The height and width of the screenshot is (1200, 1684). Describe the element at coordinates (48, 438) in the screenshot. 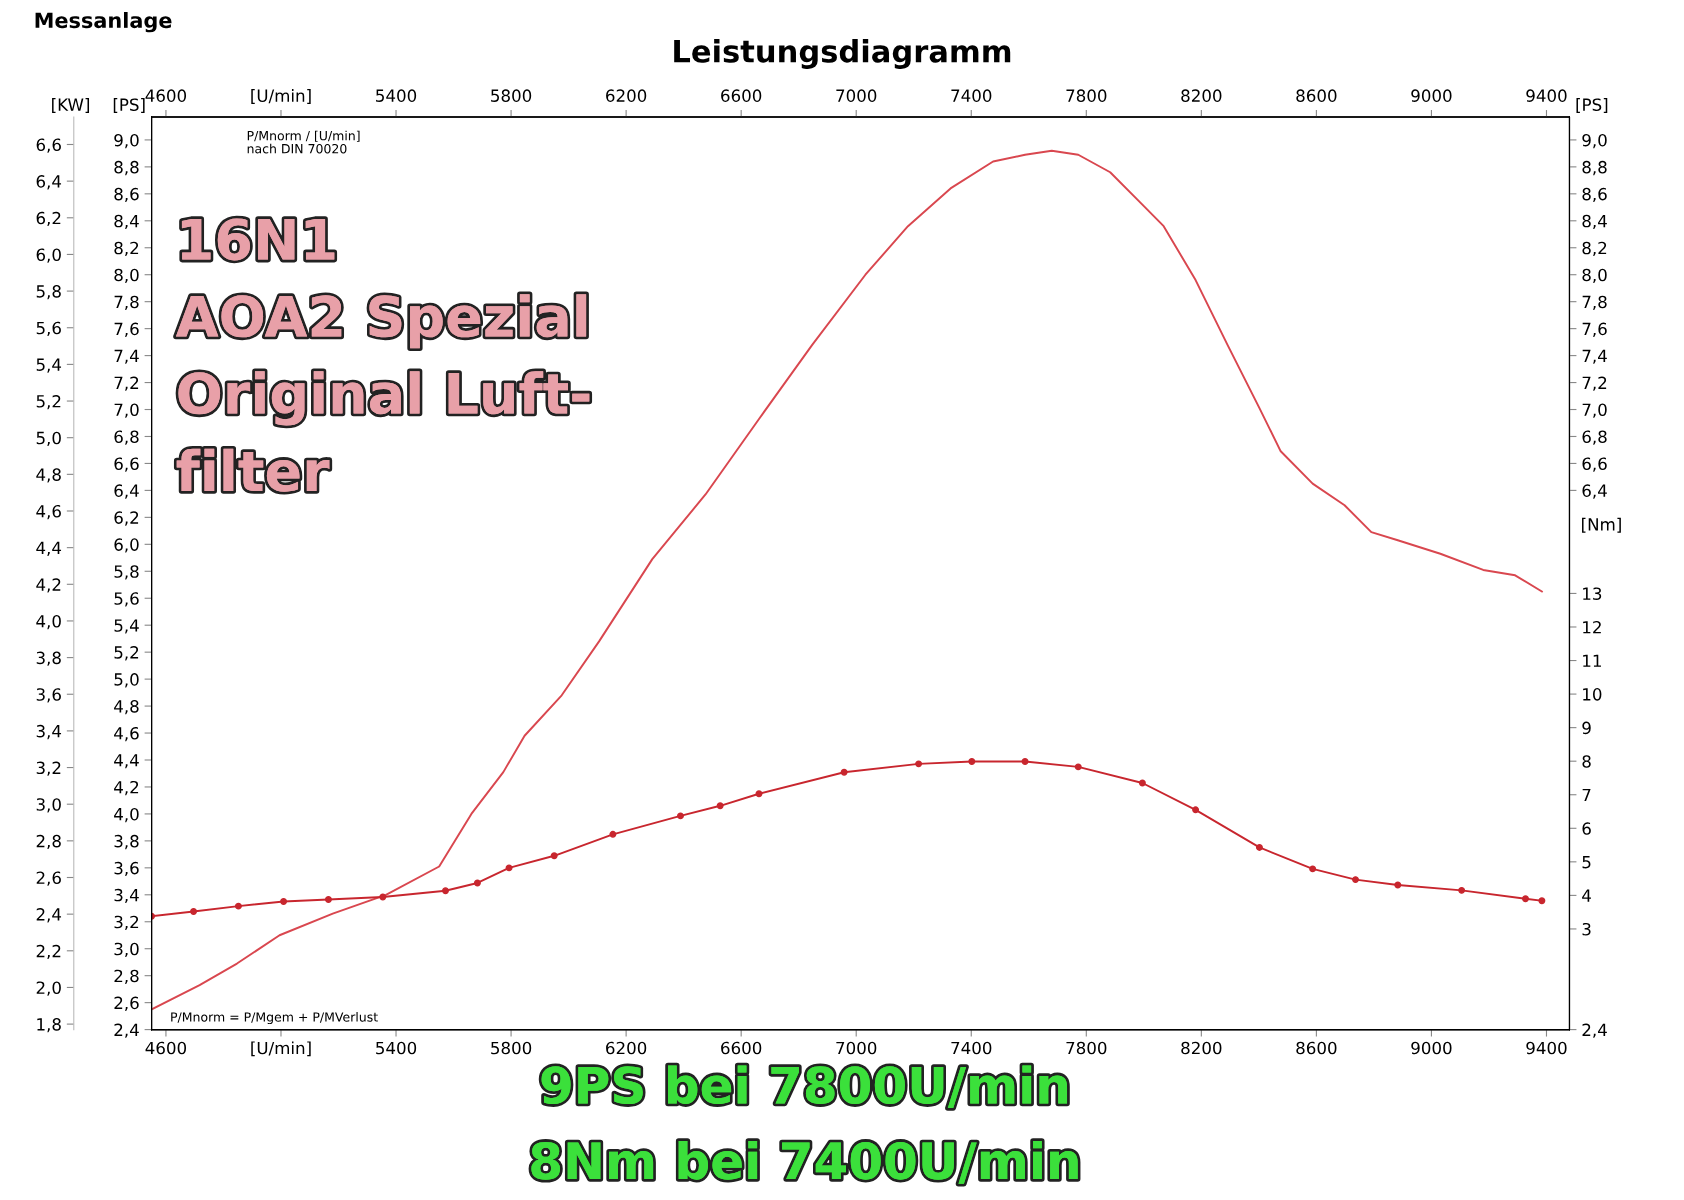

I see `y3-tick-label: 5,0` at that location.